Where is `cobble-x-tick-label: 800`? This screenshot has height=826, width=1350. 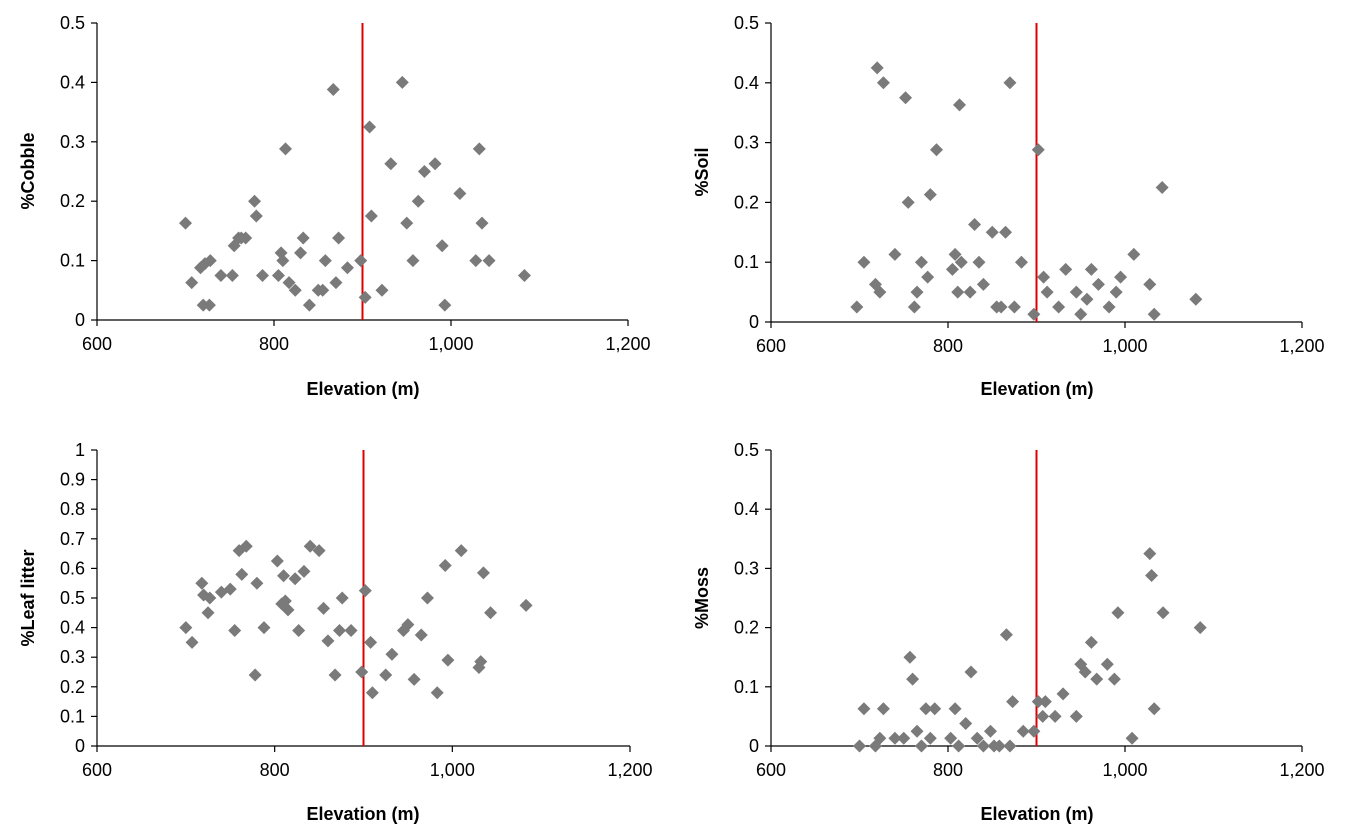 cobble-x-tick-label: 800 is located at coordinates (274, 344).